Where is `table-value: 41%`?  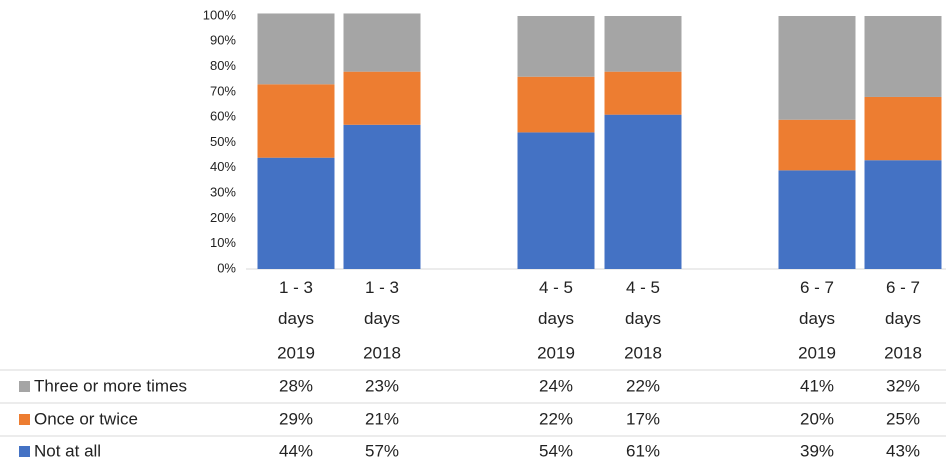
table-value: 41% is located at coordinates (817, 385).